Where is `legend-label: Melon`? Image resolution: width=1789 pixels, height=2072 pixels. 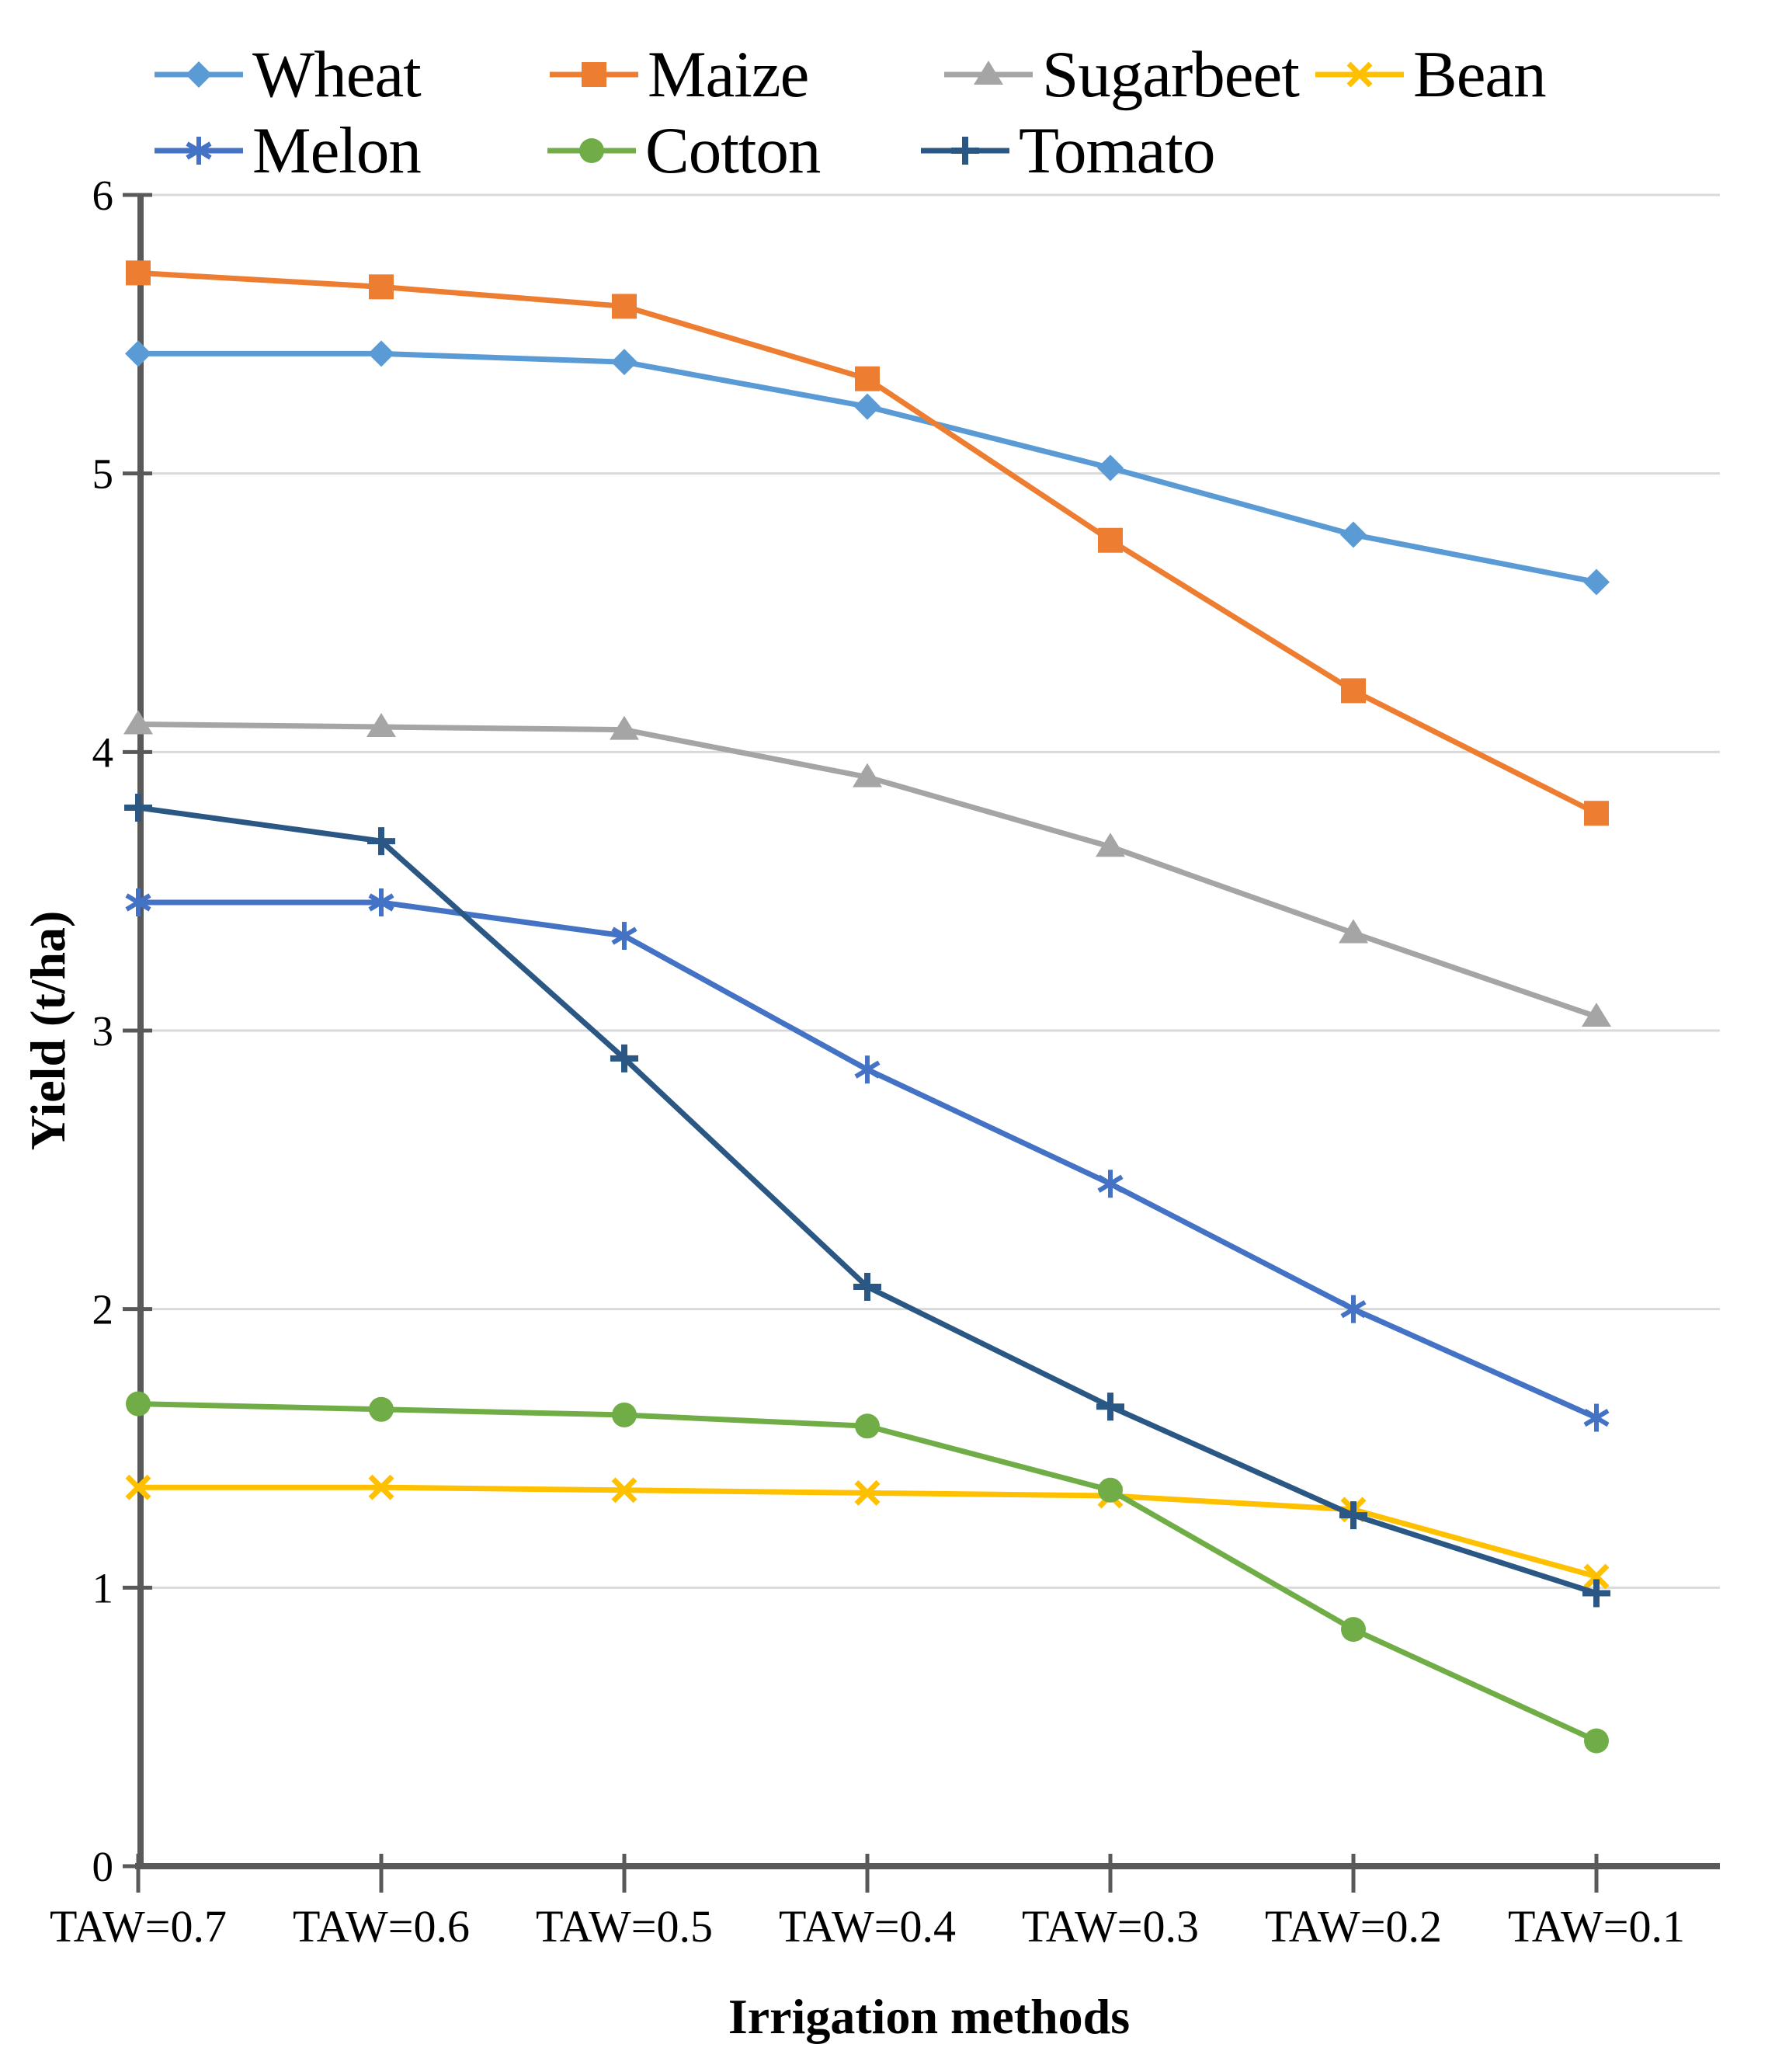 legend-label: Melon is located at coordinates (337, 150).